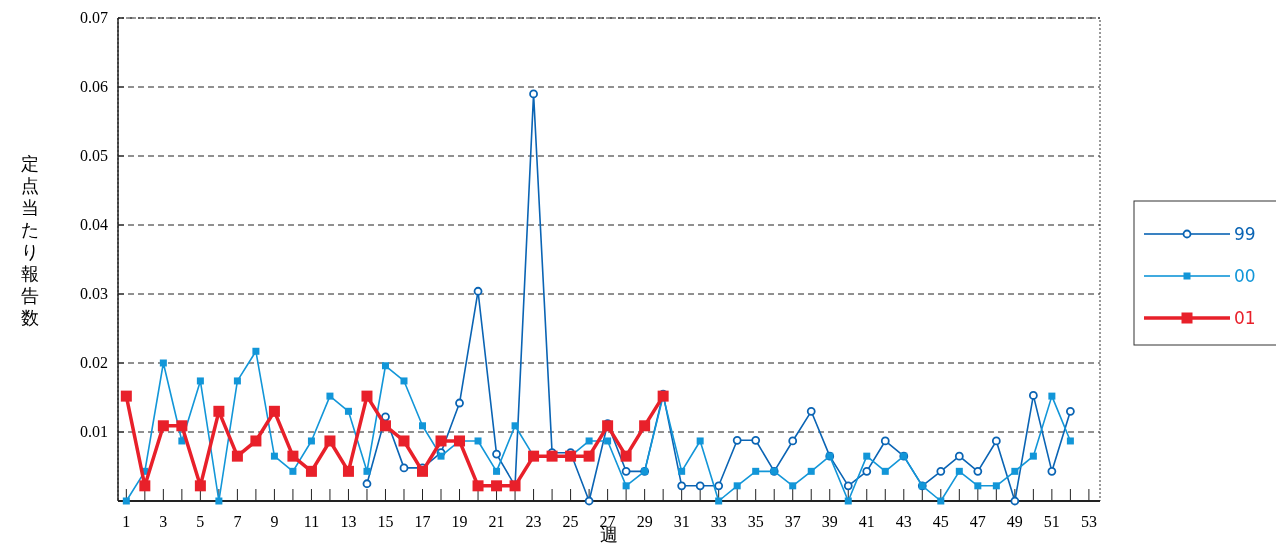 The width and height of the screenshot is (1284, 555). I want to click on y-tick-label: 0.06, so click(94, 86).